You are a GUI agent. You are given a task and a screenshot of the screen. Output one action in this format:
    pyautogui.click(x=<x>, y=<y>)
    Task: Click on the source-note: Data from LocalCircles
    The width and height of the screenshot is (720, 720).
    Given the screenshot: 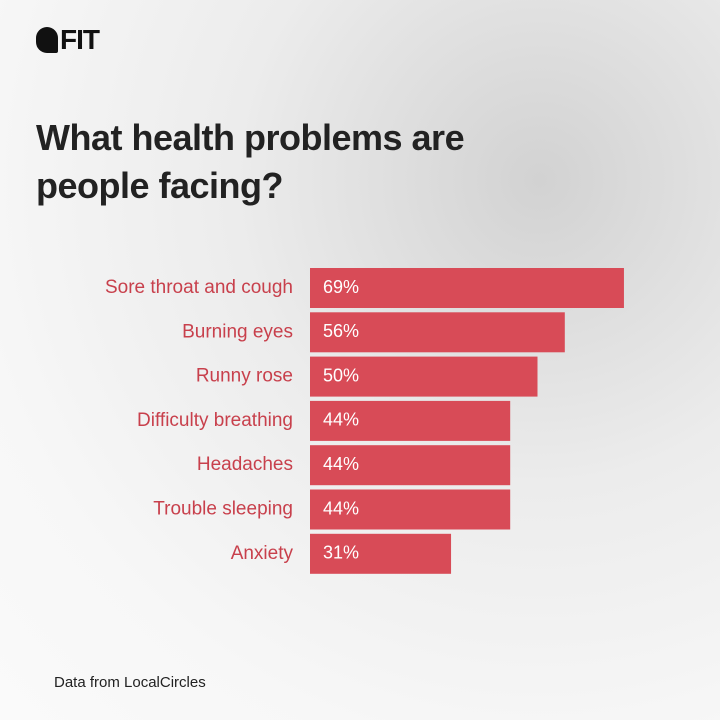 What is the action you would take?
    pyautogui.click(x=130, y=682)
    